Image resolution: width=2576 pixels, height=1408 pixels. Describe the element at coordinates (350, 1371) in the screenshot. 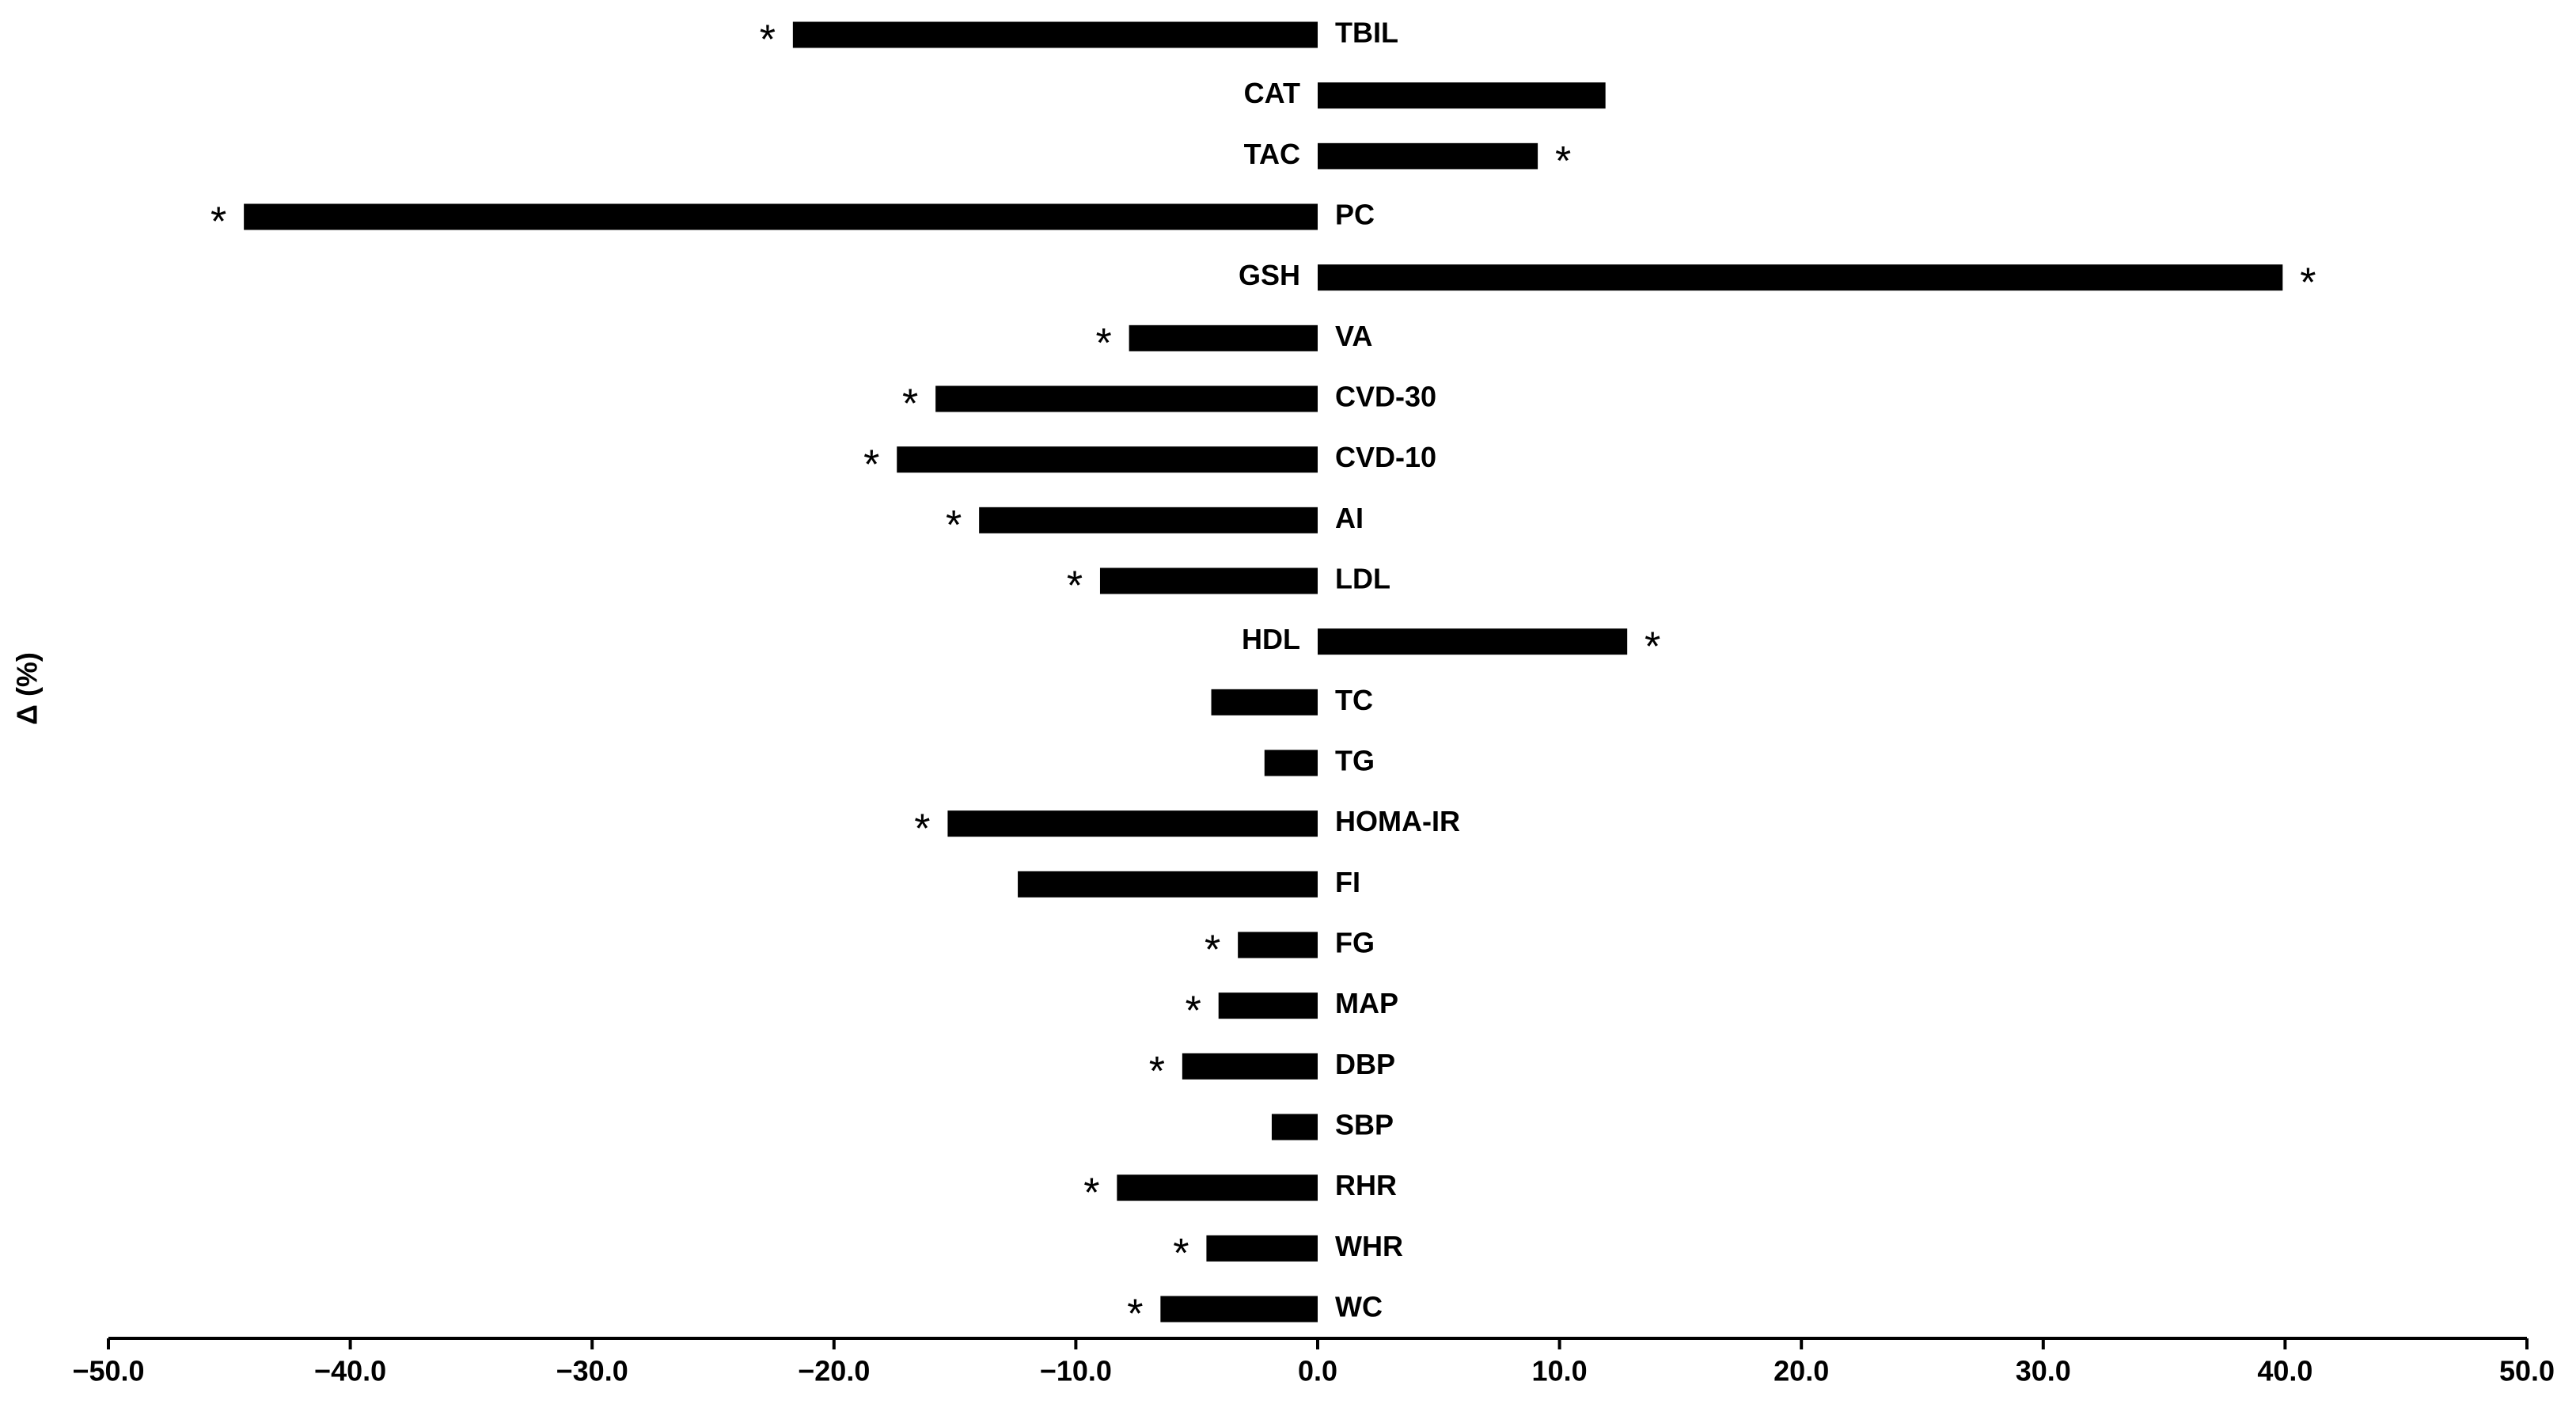

I see `x-tick-label: −40.0` at that location.